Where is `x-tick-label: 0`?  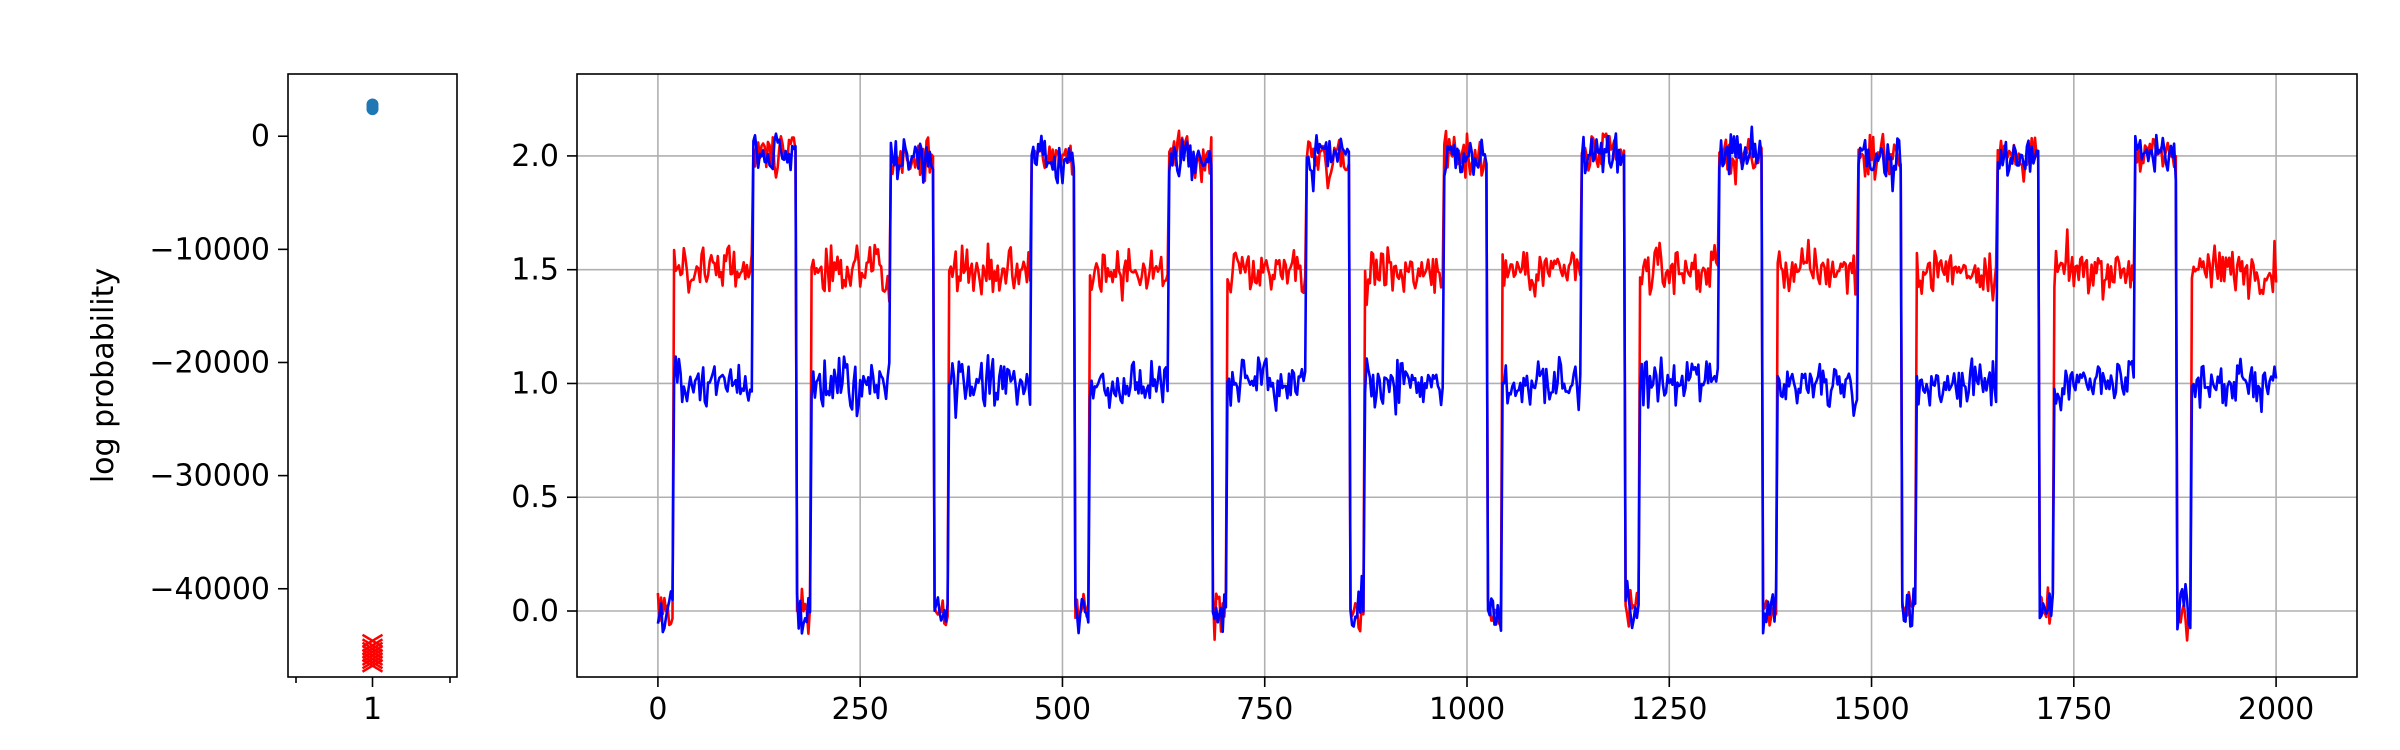
x-tick-label: 0 is located at coordinates (657, 709).